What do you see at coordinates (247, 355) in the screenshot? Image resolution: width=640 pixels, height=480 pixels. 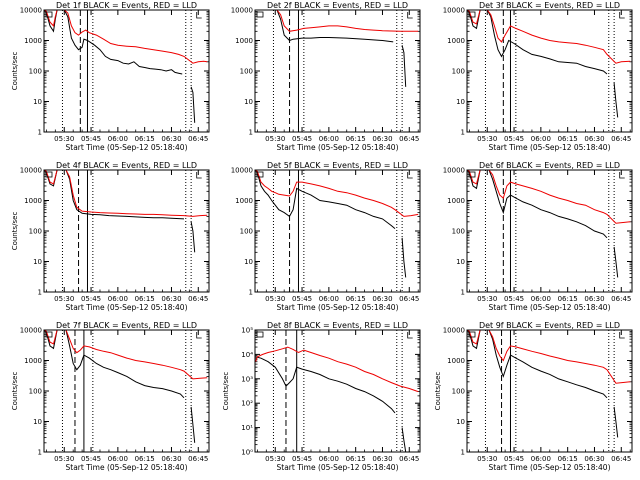 I see `y-tick-label: 10⁴` at bounding box center [247, 355].